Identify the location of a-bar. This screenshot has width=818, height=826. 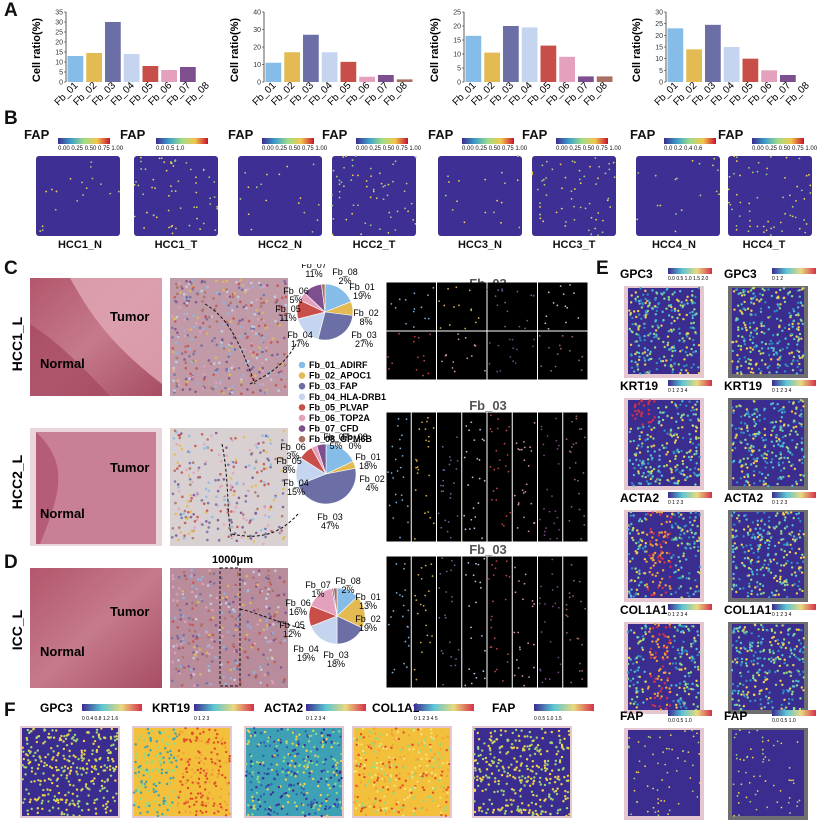
(548, 63).